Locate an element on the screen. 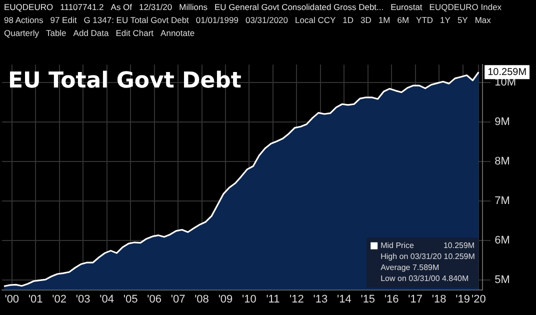 The image size is (536, 315). x-tick-label: '00 is located at coordinates (12, 299).